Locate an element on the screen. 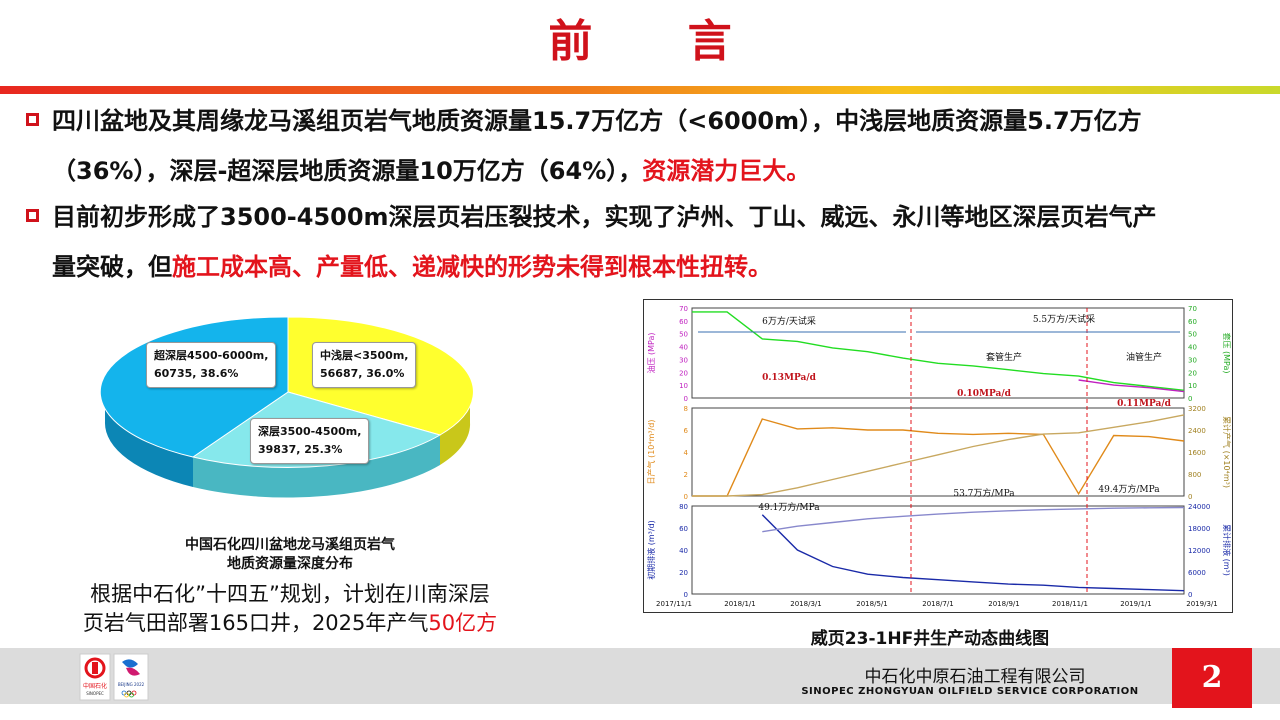  chart-annotation: 0.13MPa/d is located at coordinates (789, 378).